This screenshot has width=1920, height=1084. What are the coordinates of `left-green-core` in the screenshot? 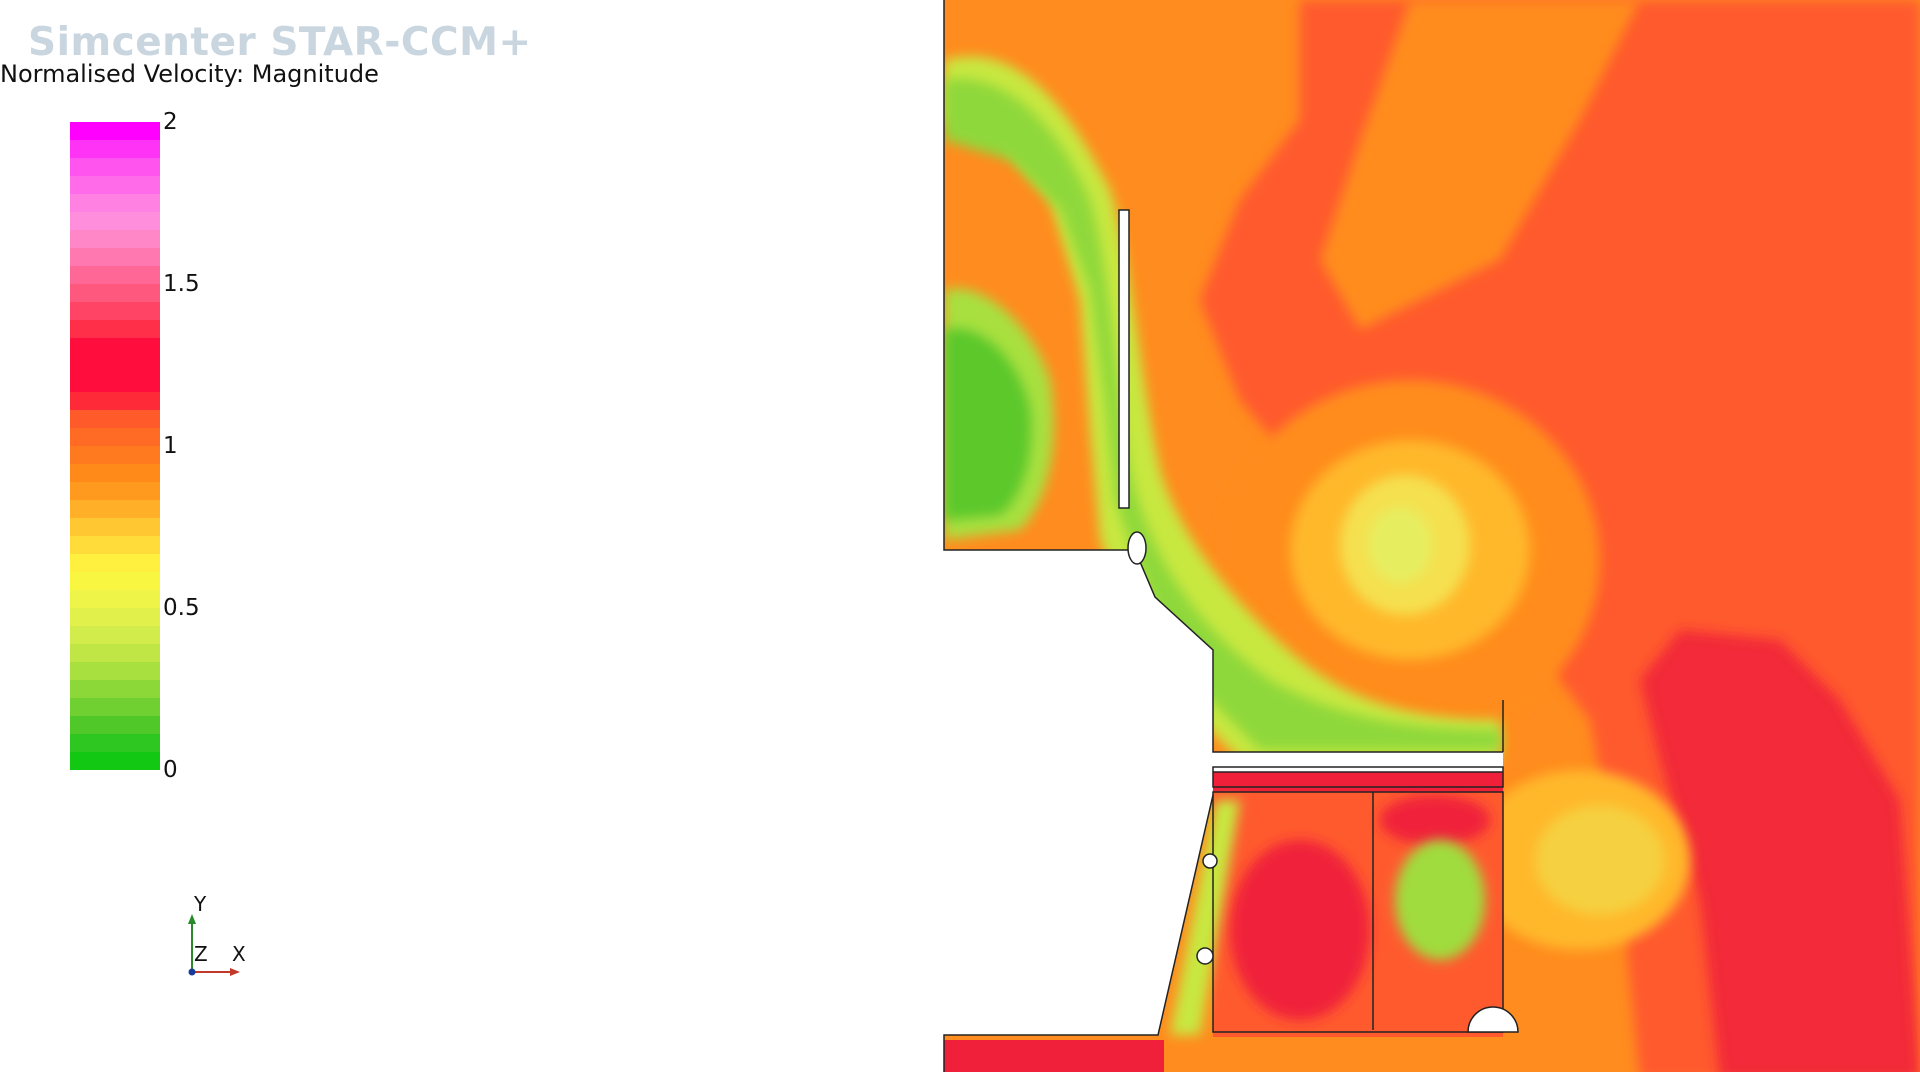 It's located at (987, 424).